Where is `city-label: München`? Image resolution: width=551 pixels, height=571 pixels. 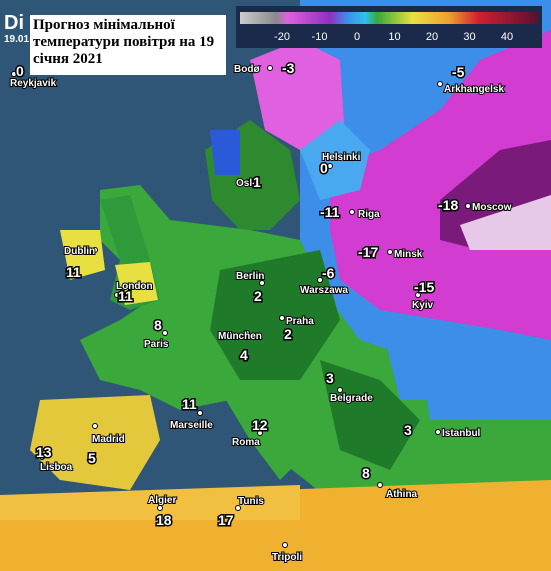
city-label: München is located at coordinates (240, 336).